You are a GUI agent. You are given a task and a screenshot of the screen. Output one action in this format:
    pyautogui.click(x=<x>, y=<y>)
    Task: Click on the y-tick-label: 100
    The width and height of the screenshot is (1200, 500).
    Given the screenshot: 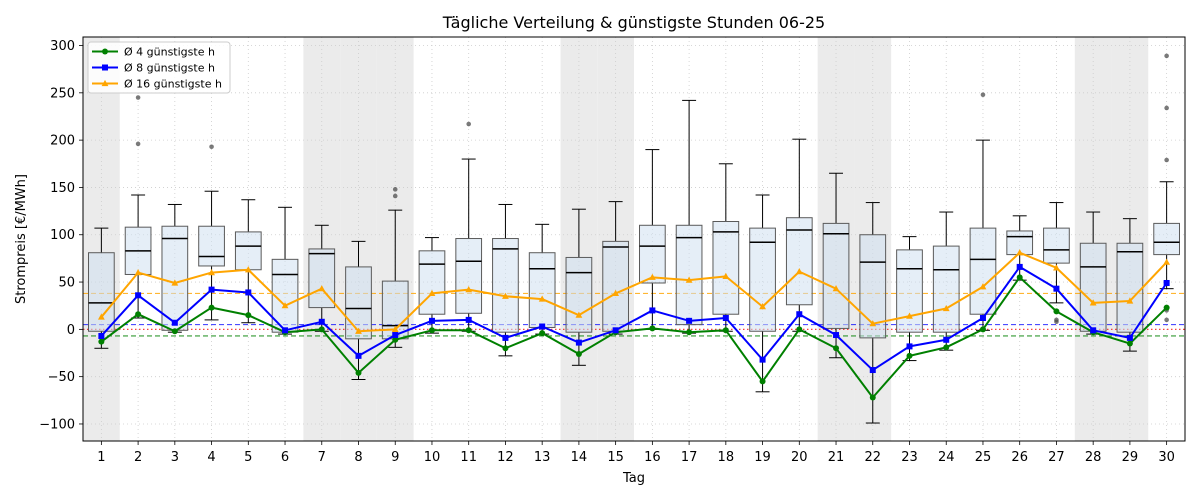 What is the action you would take?
    pyautogui.click(x=62, y=235)
    